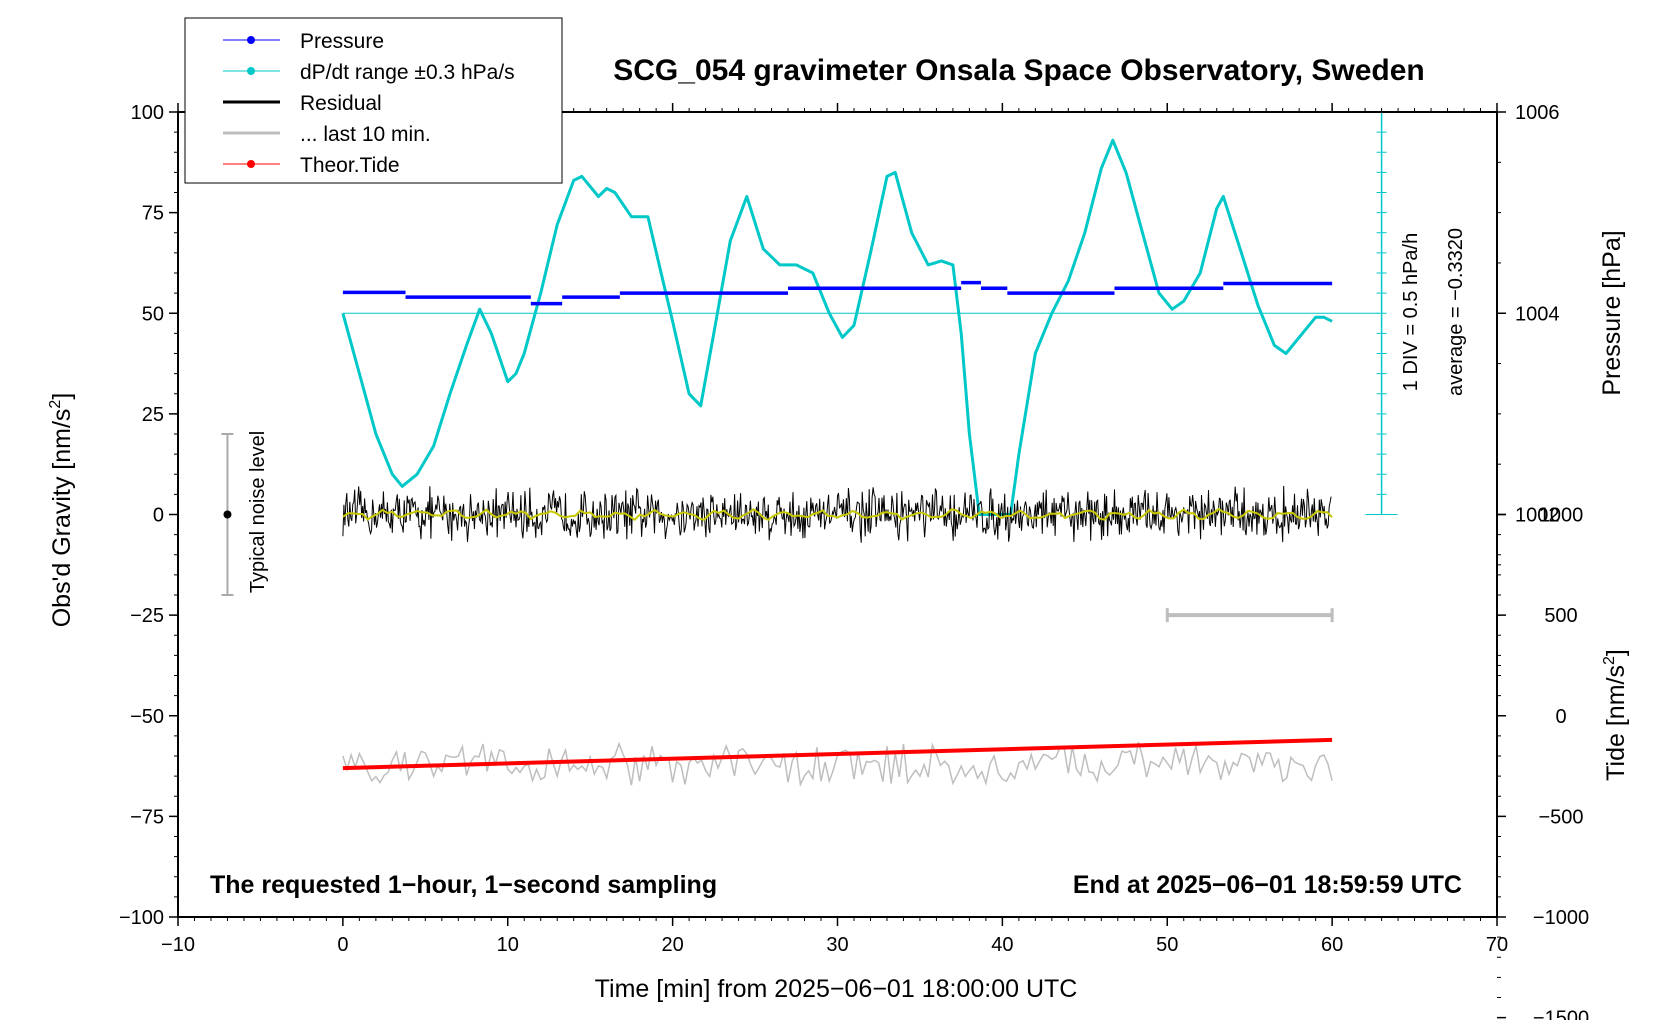  I want to click on y-tick-label: 100, so click(147, 113).